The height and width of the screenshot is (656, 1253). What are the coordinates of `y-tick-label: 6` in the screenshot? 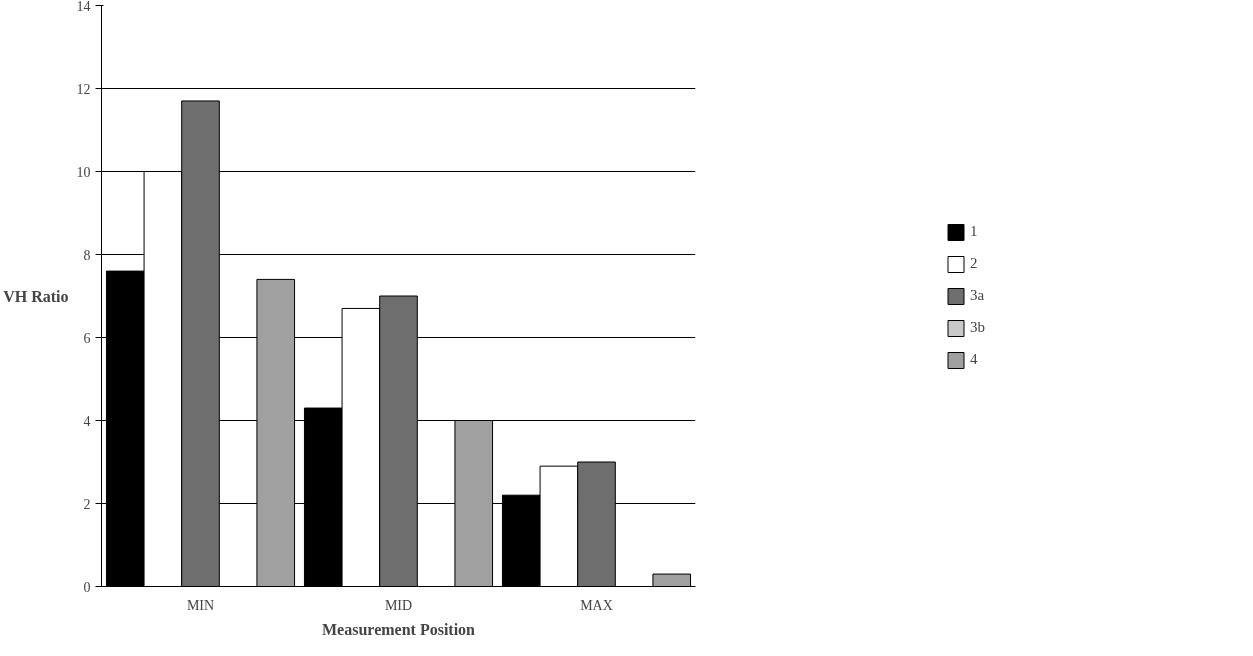 It's located at (87, 338).